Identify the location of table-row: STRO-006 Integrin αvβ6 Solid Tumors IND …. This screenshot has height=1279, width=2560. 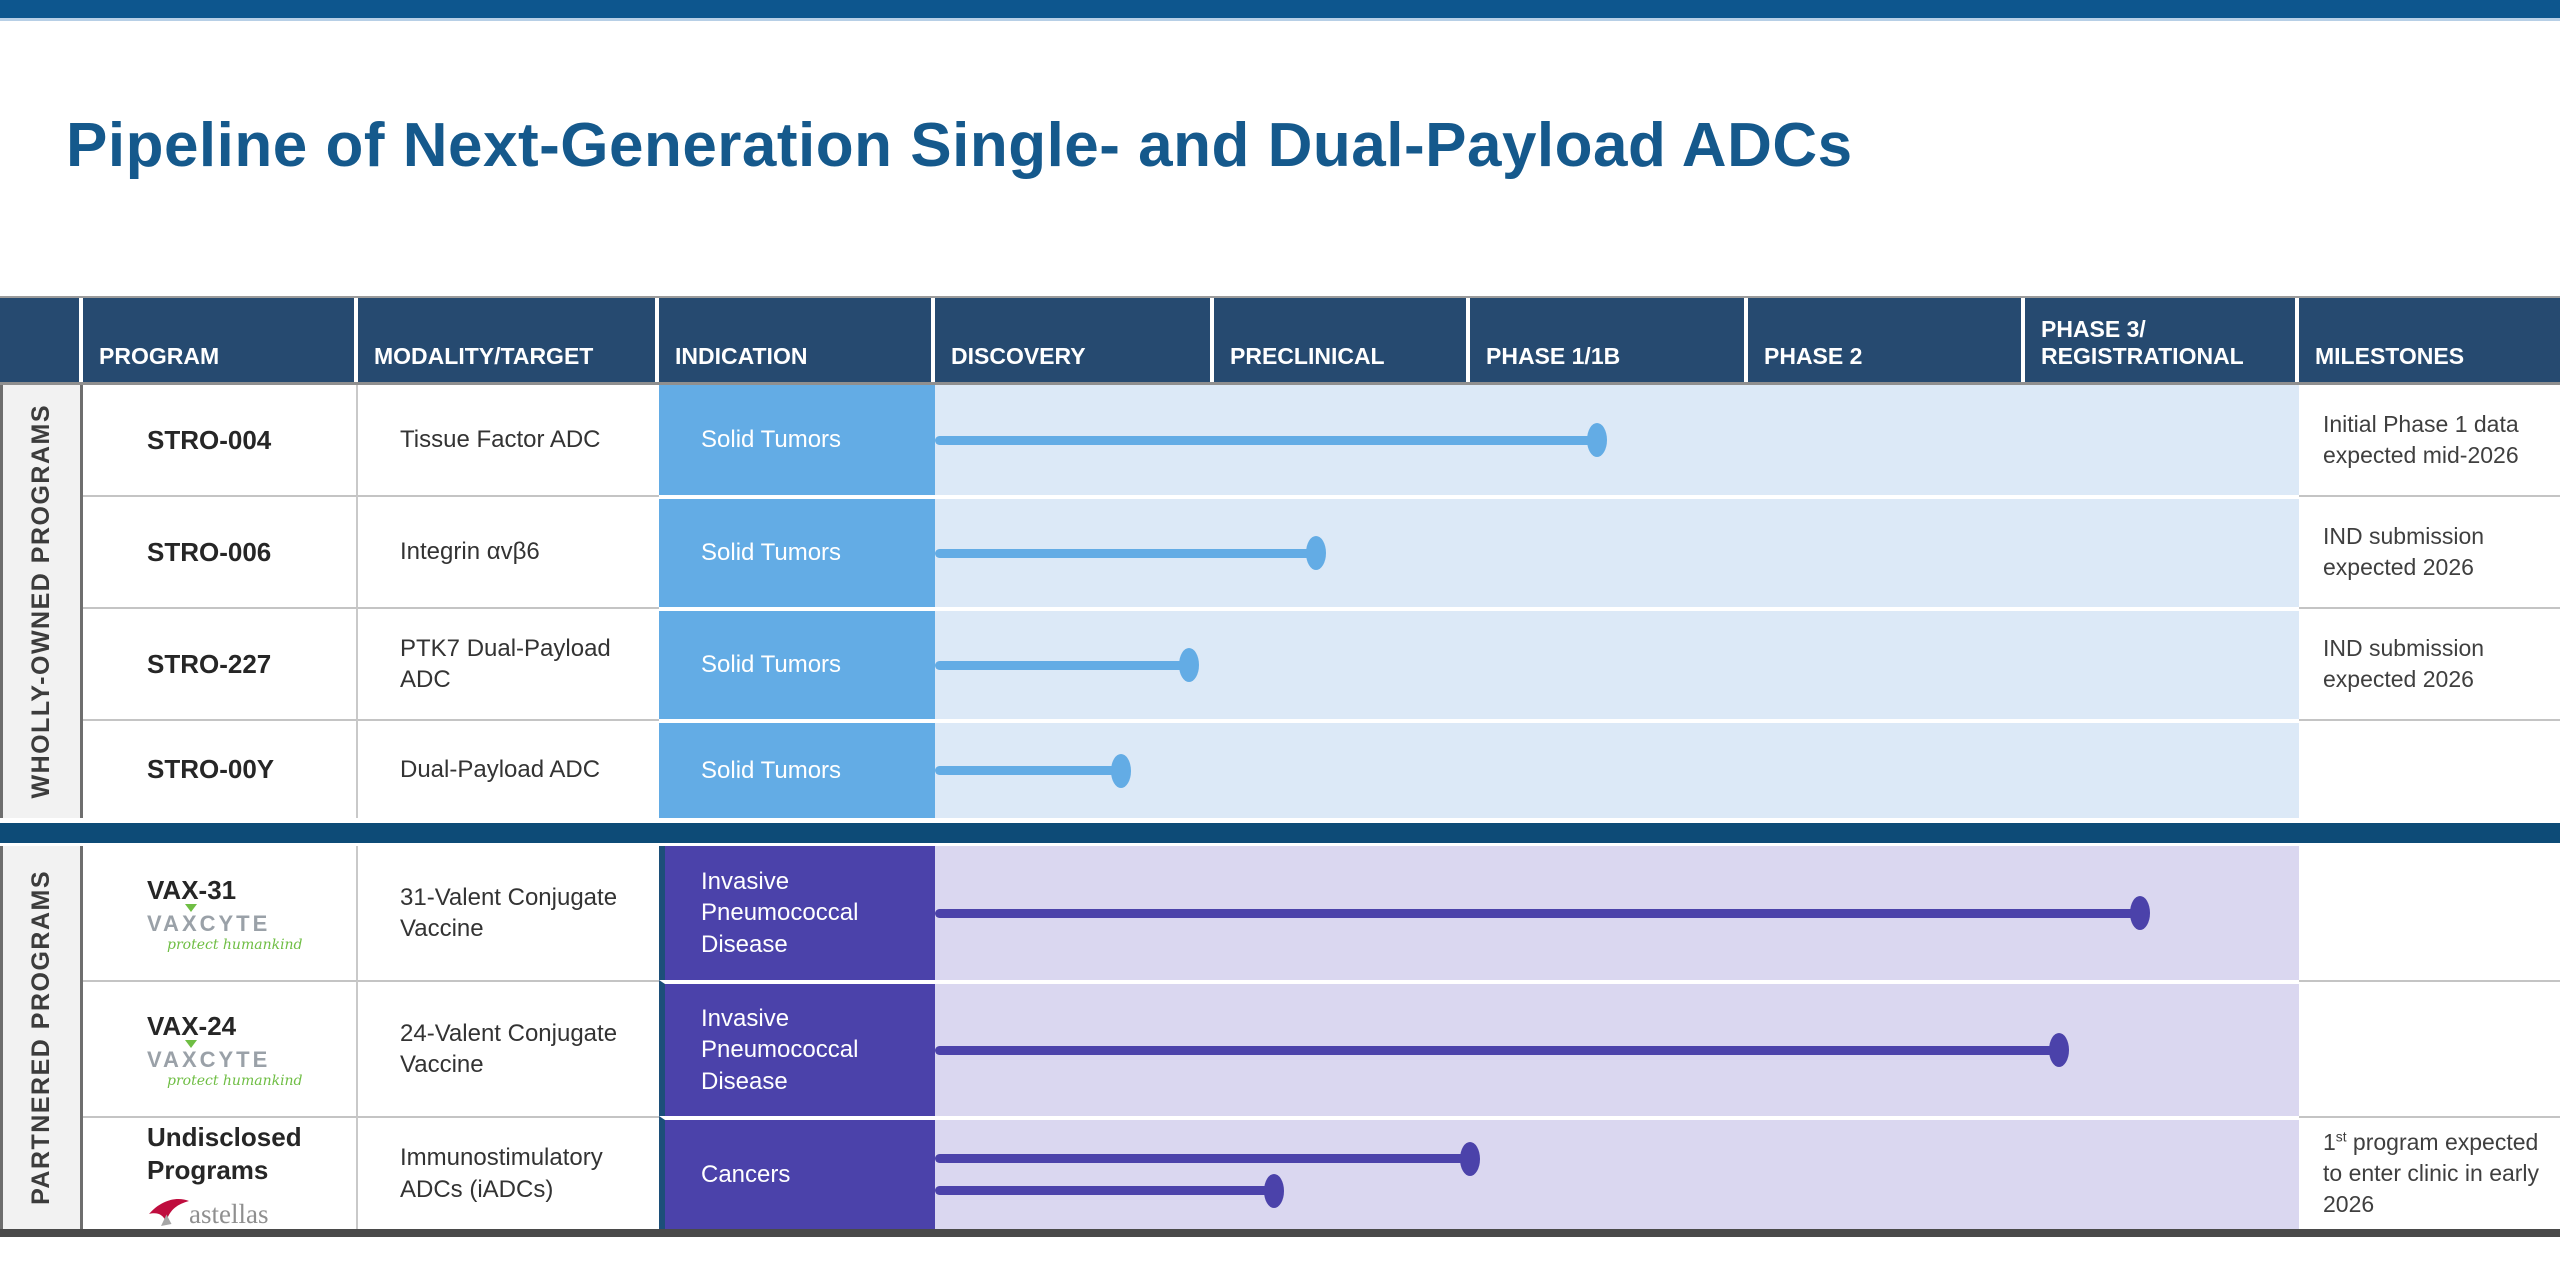
(1321, 551).